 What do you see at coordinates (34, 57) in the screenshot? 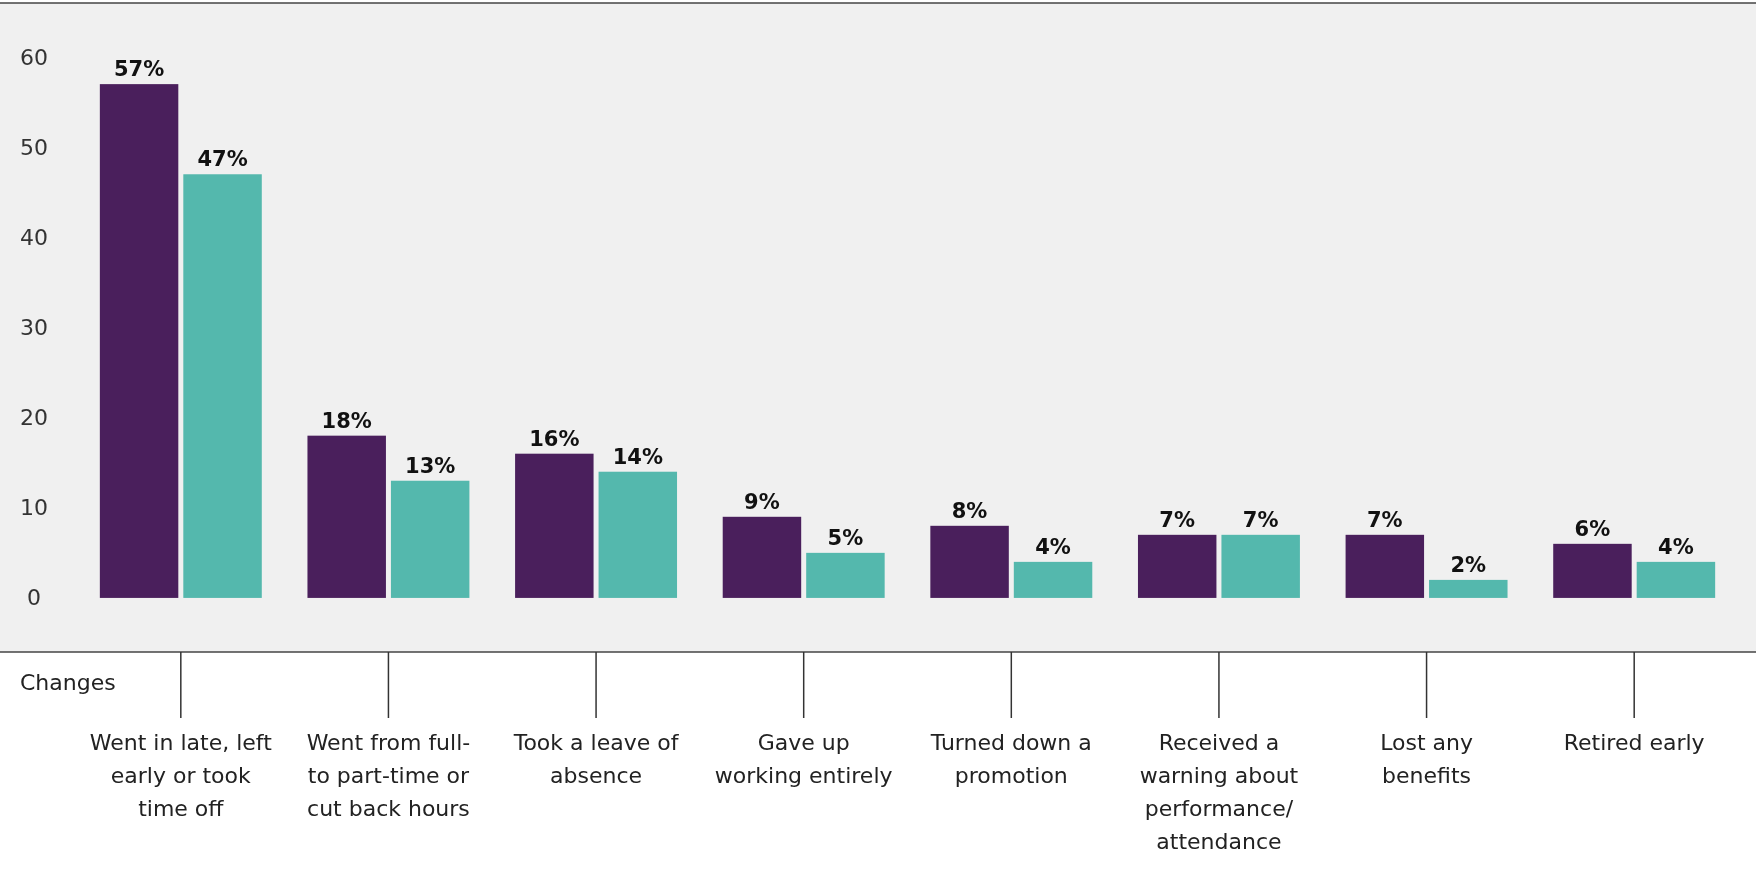
I see `y-tick-label: 60` at bounding box center [34, 57].